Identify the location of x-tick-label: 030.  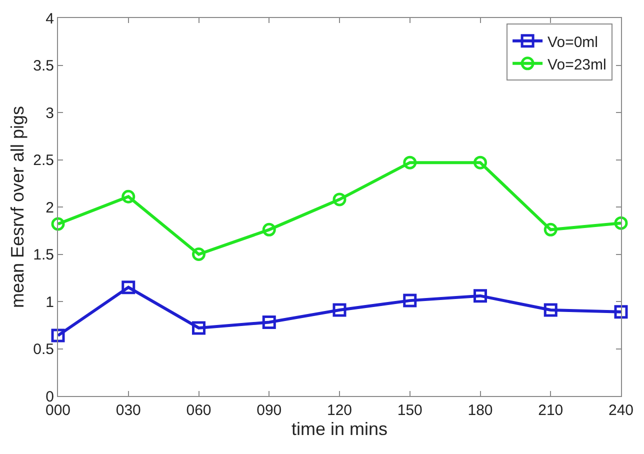
(128, 410).